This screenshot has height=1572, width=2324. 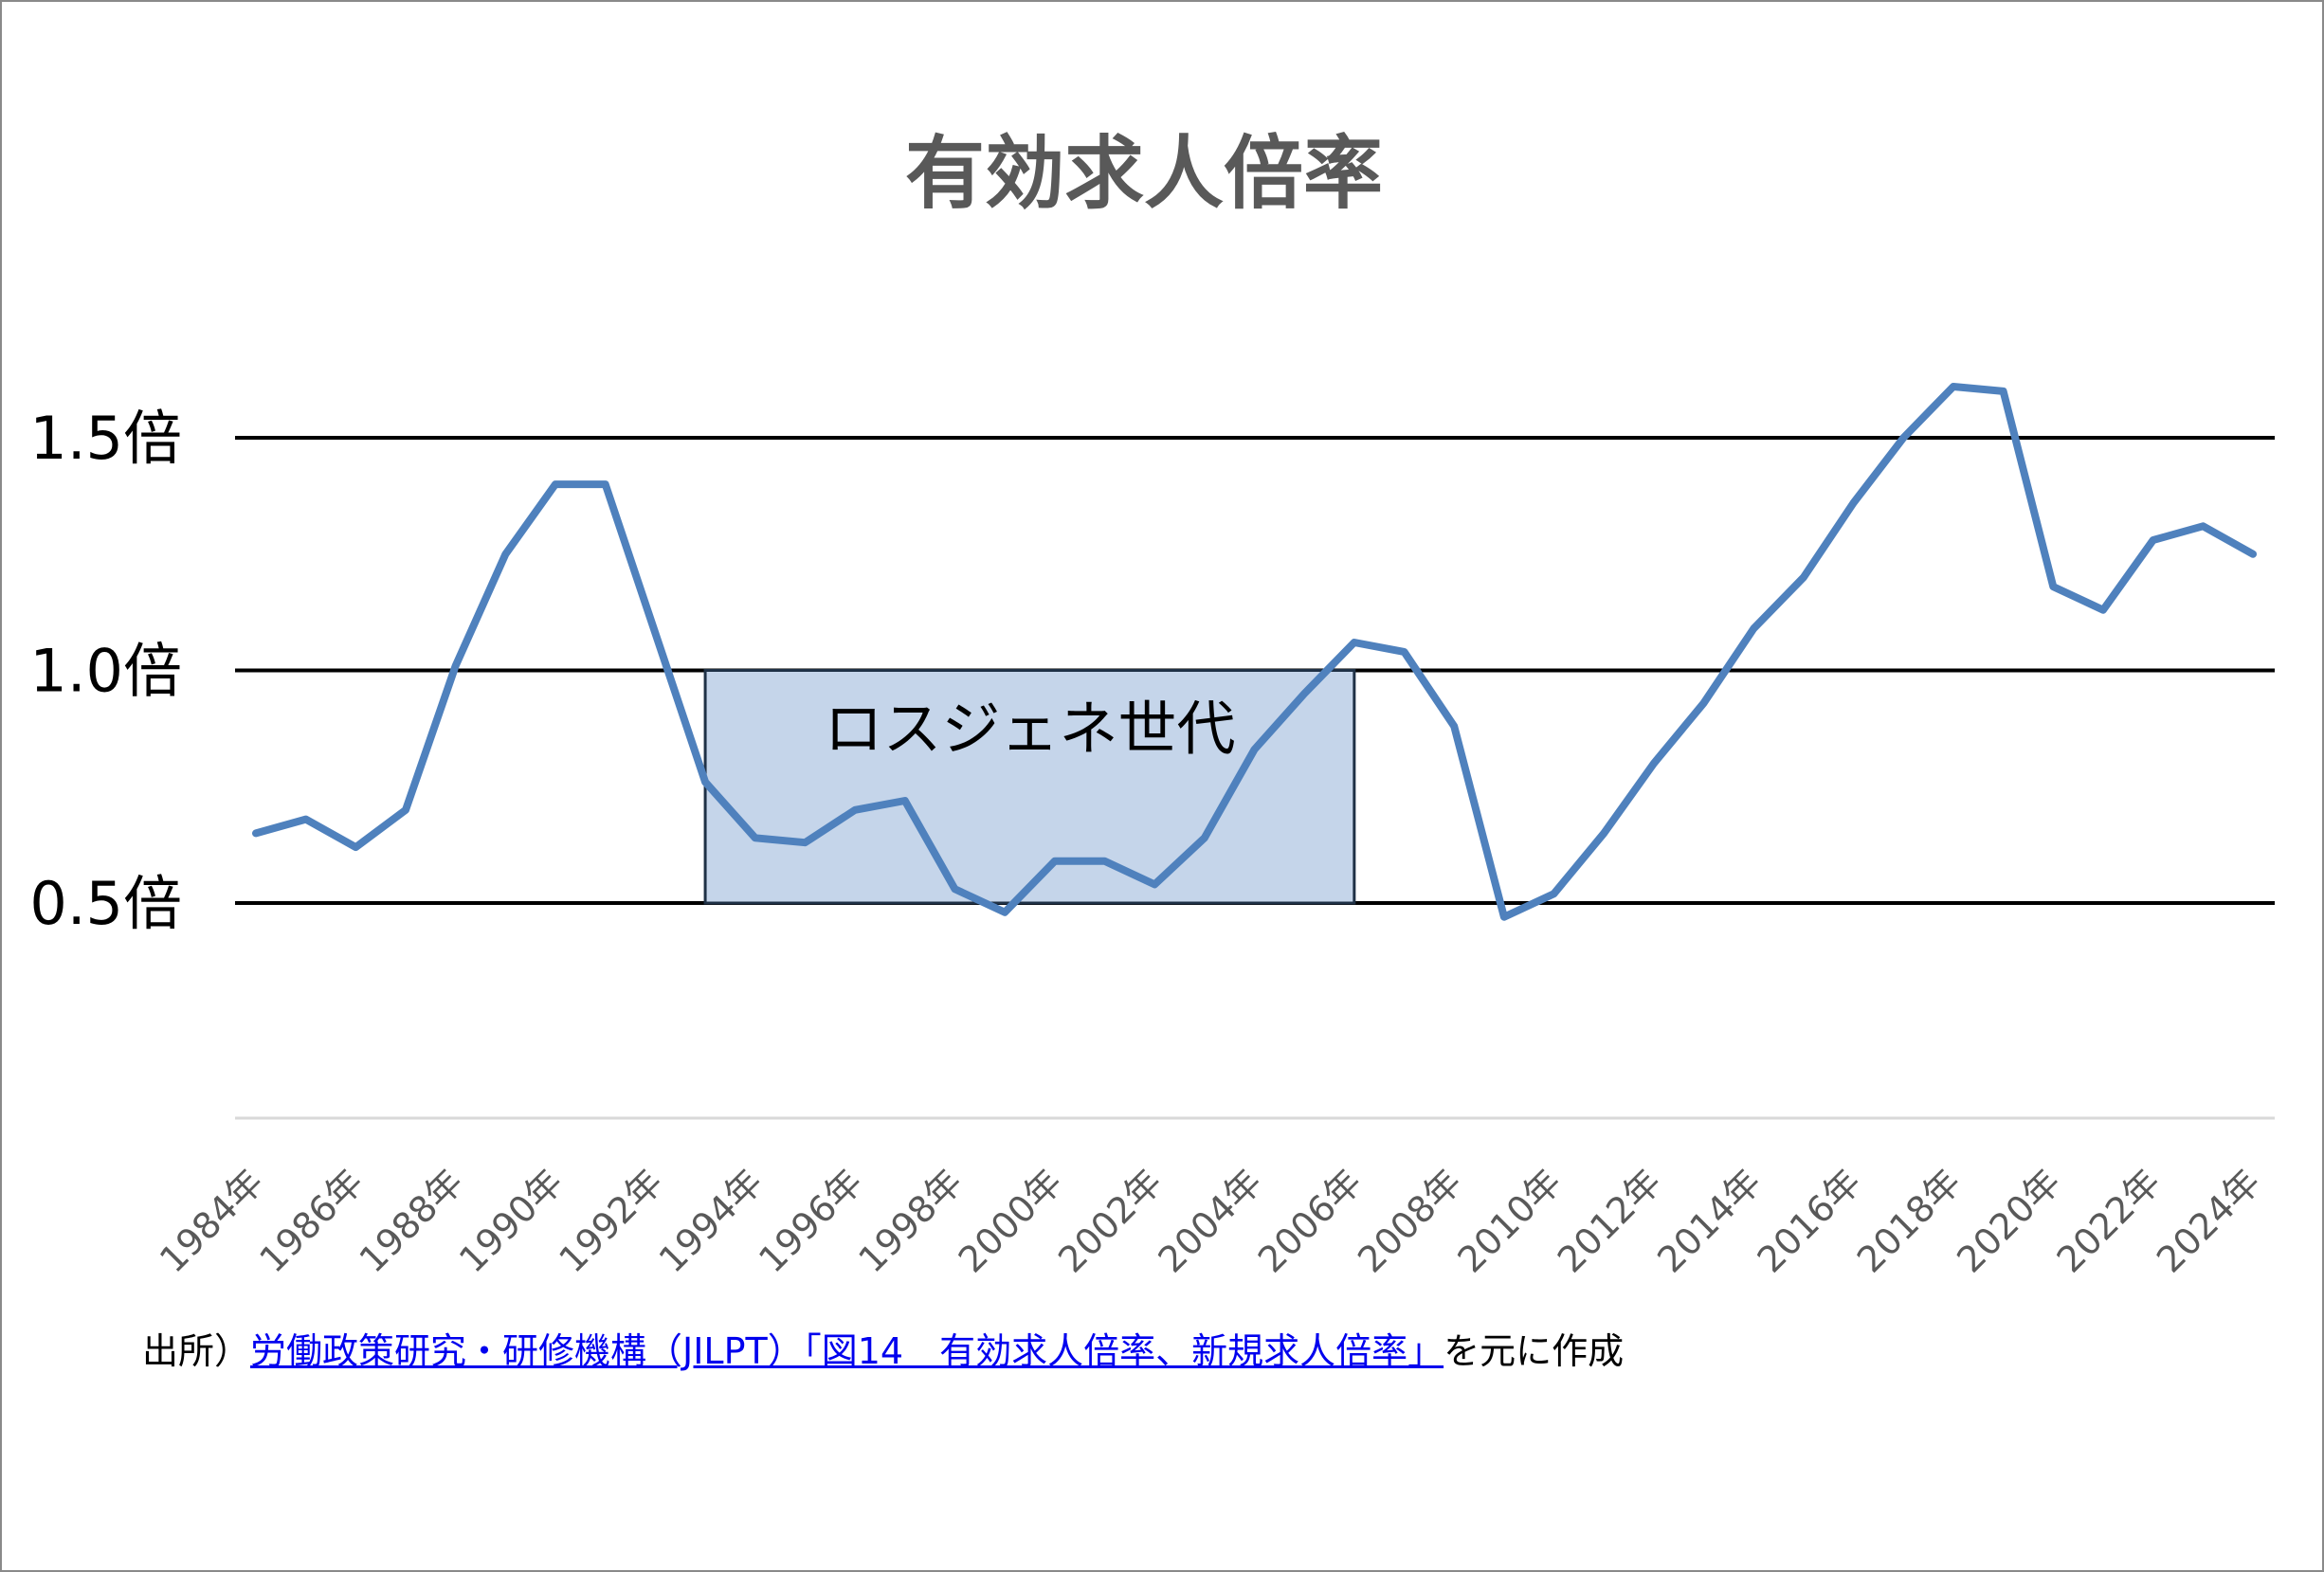 What do you see at coordinates (847, 1351) in the screenshot?
I see `source-link: 労働政策研究・研修機構（JILPT）「図14 有効求人倍率、新規求人倍率」` at bounding box center [847, 1351].